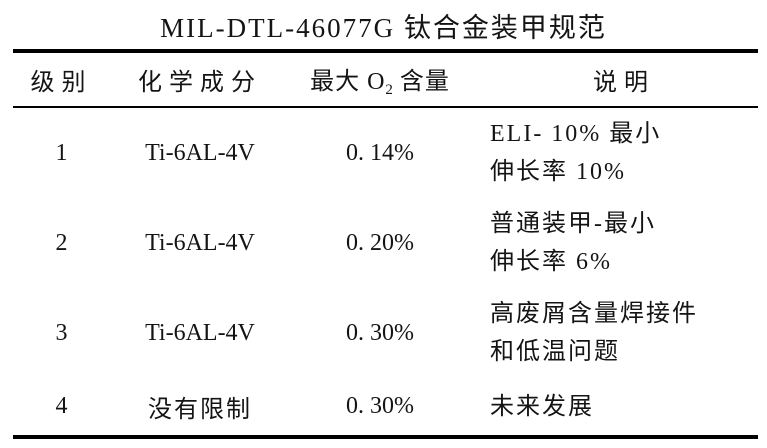  I want to click on grade-cell: 2, so click(61, 242).